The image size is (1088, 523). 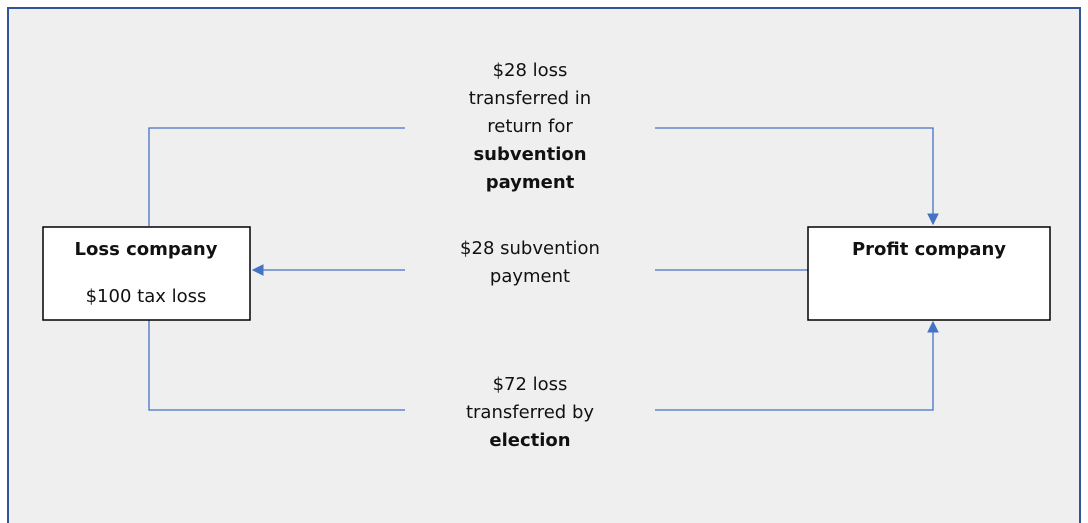 What do you see at coordinates (530, 70) in the screenshot?
I see `edge-label: $28 loss` at bounding box center [530, 70].